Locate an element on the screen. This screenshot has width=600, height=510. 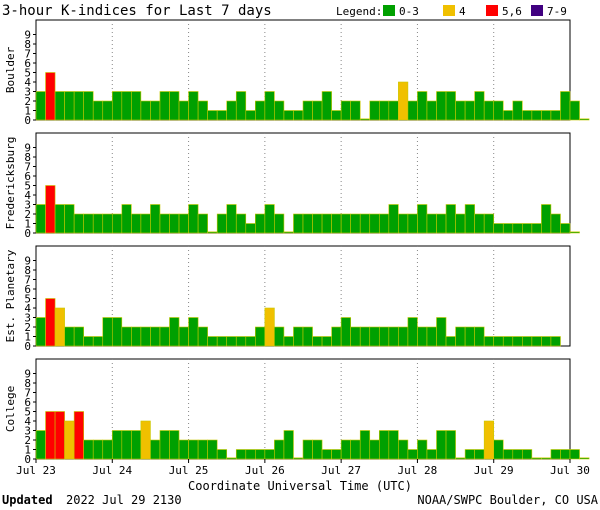
legend-text-0-3: 0-3 is located at coordinates (409, 11).